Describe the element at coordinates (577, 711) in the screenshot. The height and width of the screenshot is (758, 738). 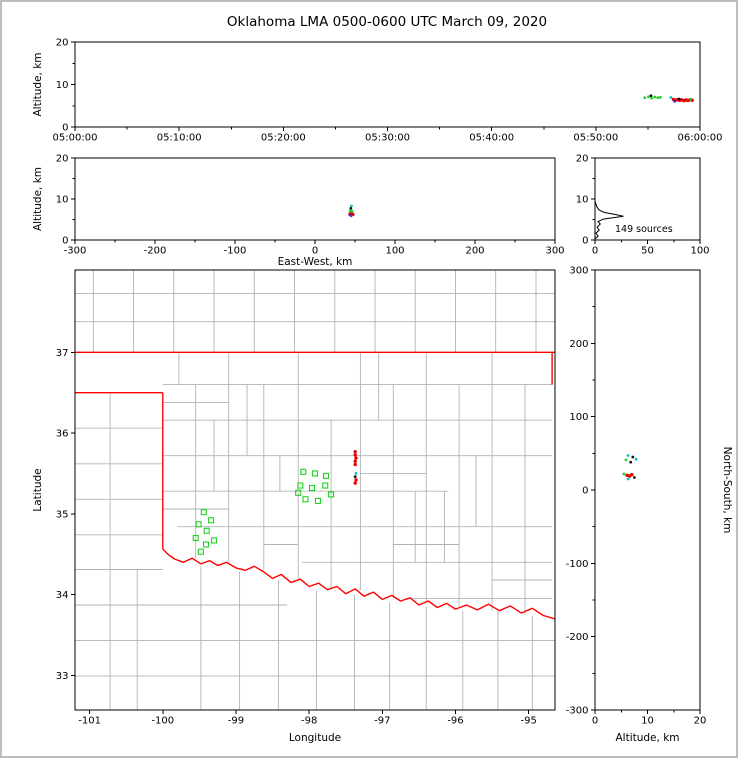
I see `y-tick-label: -300` at that location.